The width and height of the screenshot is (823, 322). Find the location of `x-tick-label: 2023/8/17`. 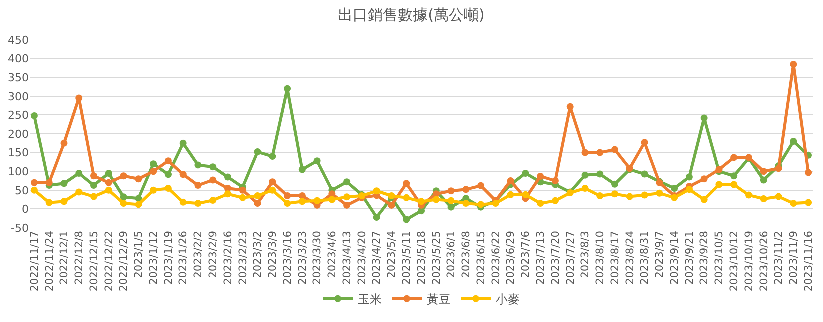

x-tick-label: 2023/8/17 is located at coordinates (615, 258).